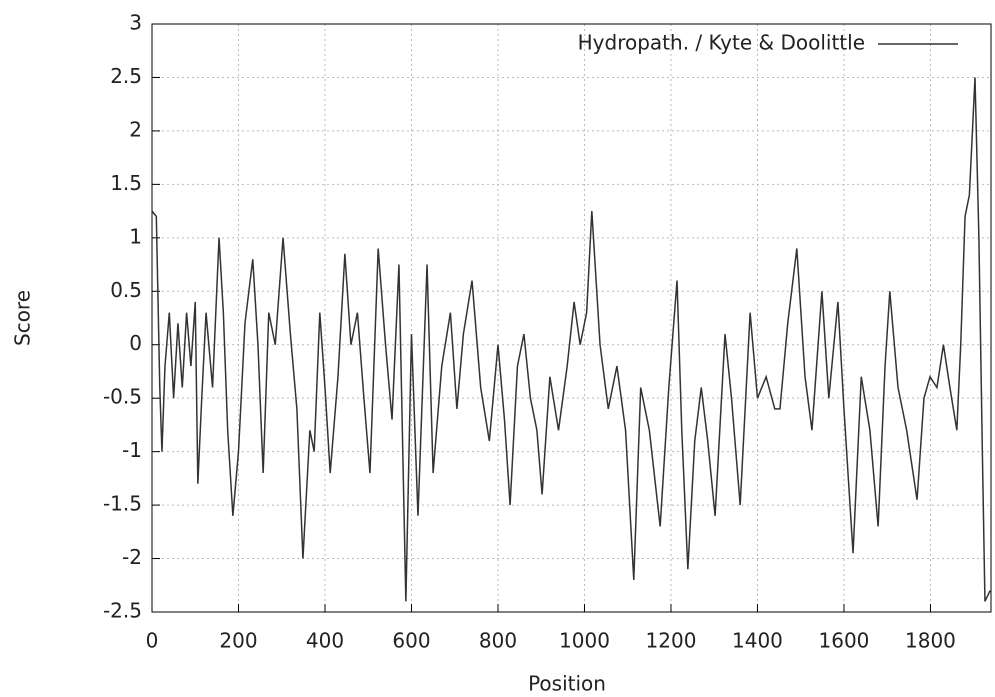 This screenshot has height=697, width=995. What do you see at coordinates (122, 611) in the screenshot?
I see `y-tick-label: -2.5` at bounding box center [122, 611].